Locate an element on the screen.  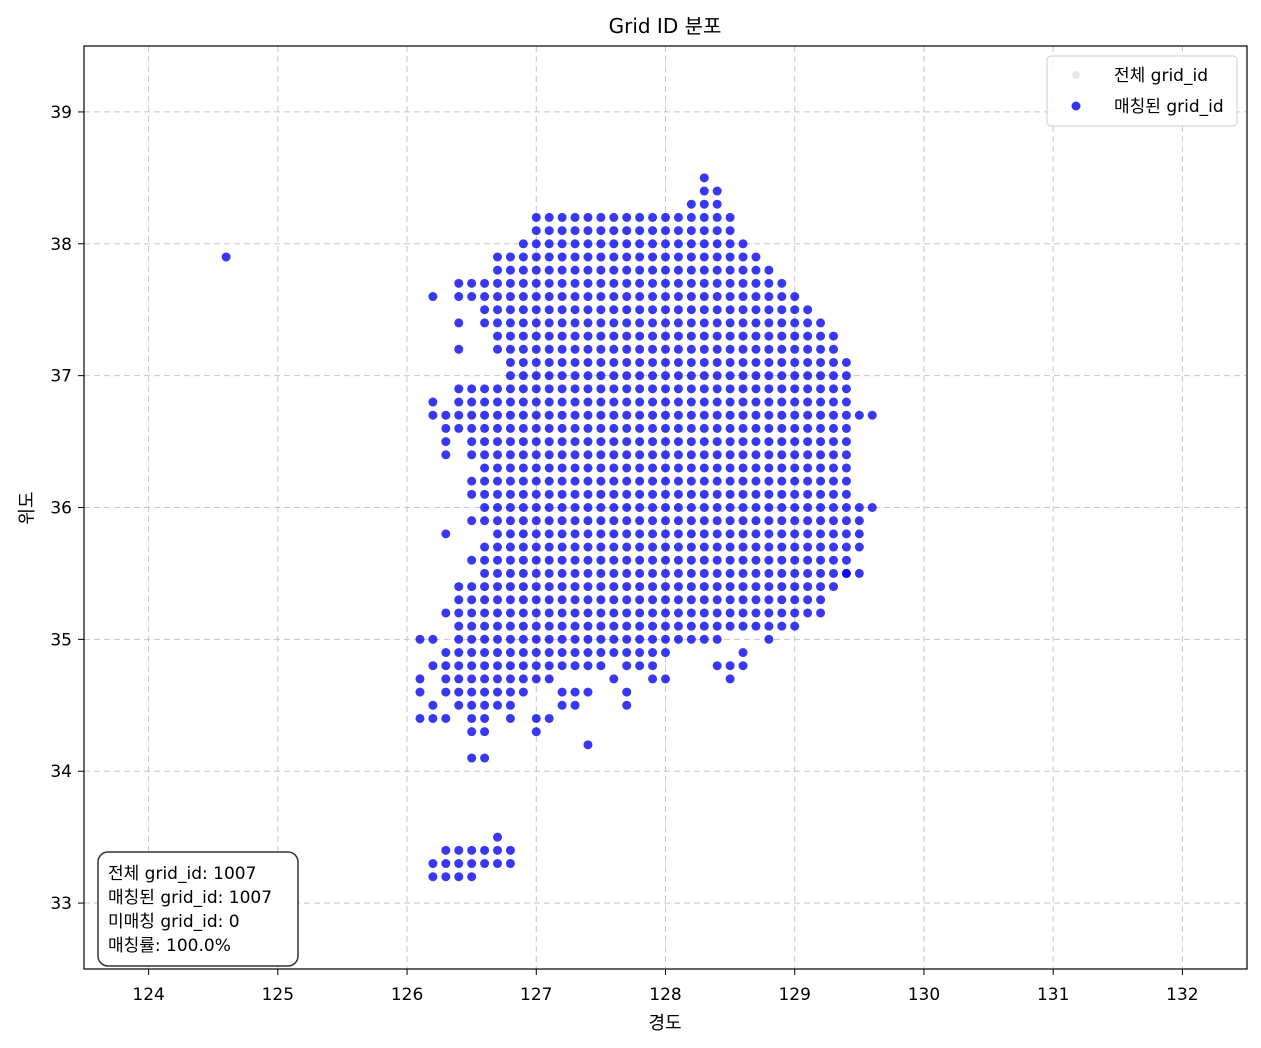
x-tick-label: 129 is located at coordinates (794, 995).